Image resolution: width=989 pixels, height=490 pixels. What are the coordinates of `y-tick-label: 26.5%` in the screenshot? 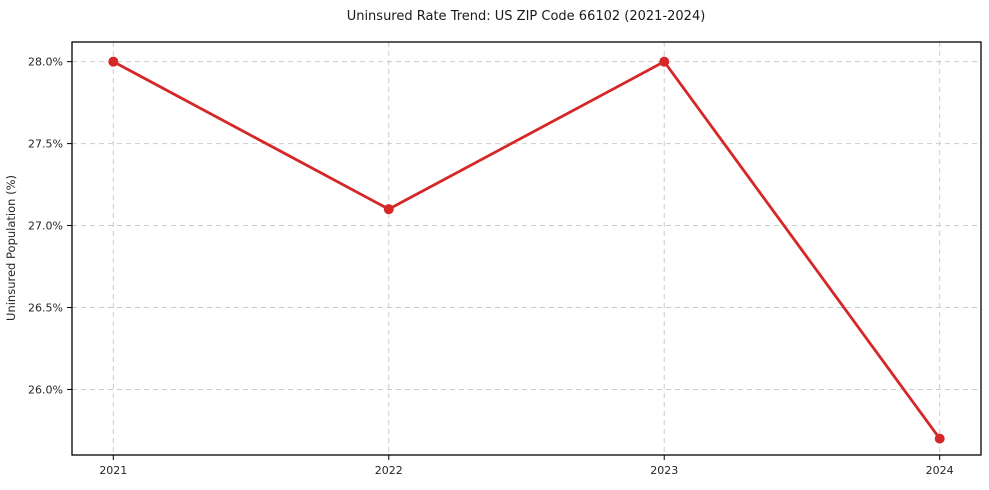 It's located at (45, 308).